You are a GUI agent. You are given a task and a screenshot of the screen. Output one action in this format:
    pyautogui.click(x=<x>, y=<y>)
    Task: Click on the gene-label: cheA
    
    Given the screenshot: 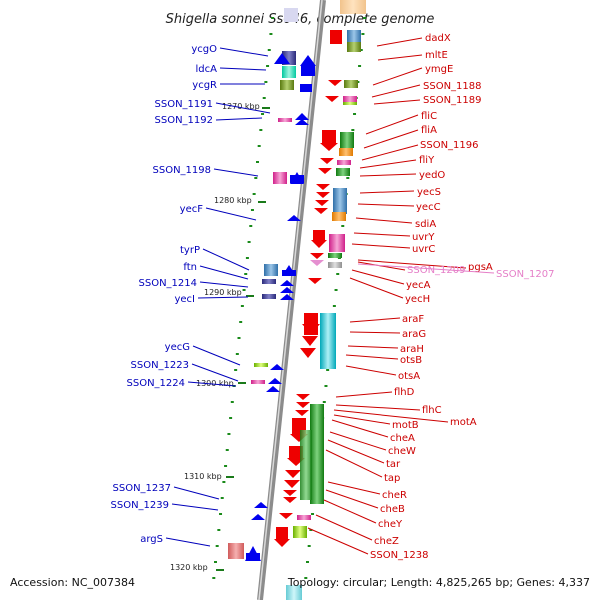 What is the action you would take?
    pyautogui.click(x=402, y=438)
    